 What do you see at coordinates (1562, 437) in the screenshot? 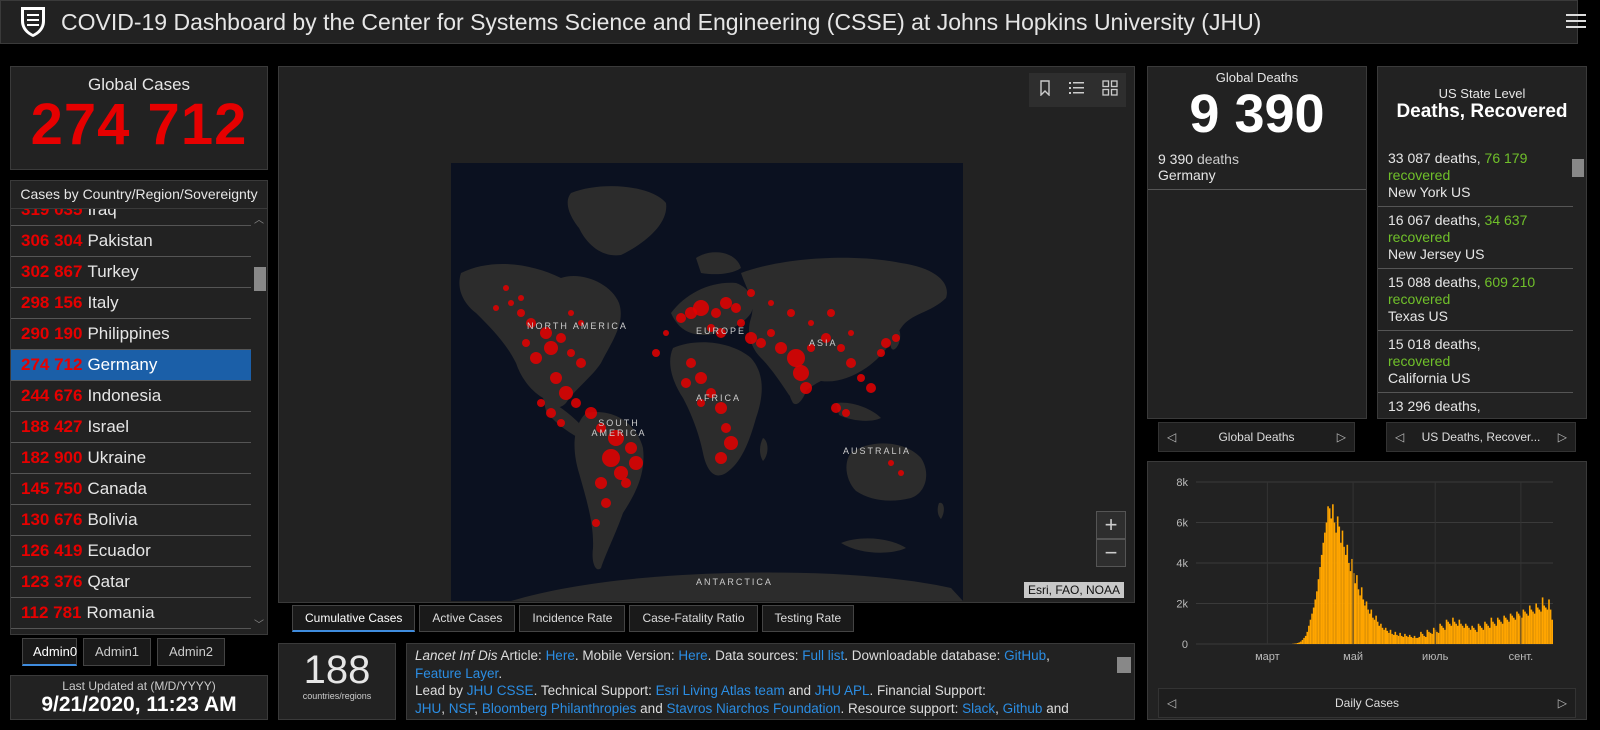
I see `next-arrow-icon: ▷` at bounding box center [1562, 437].